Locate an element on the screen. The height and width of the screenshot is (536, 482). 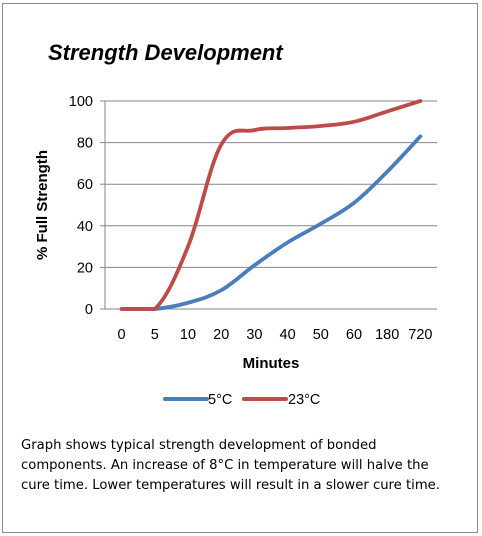
legend: 5°C 23°C is located at coordinates (241, 400).